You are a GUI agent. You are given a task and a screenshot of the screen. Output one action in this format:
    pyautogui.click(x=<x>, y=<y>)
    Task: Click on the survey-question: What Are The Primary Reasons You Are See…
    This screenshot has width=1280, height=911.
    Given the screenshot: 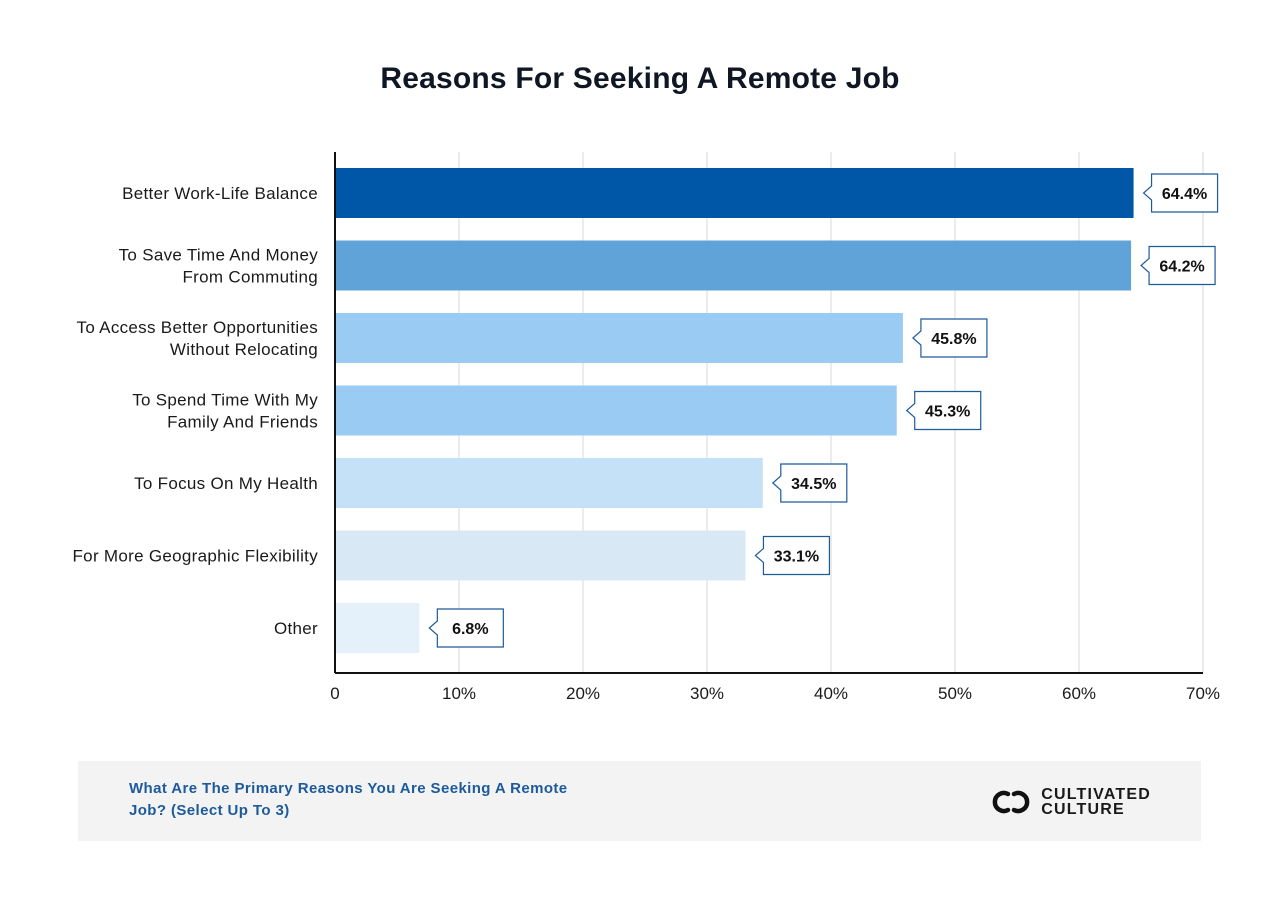 What is the action you would take?
    pyautogui.click(x=348, y=799)
    